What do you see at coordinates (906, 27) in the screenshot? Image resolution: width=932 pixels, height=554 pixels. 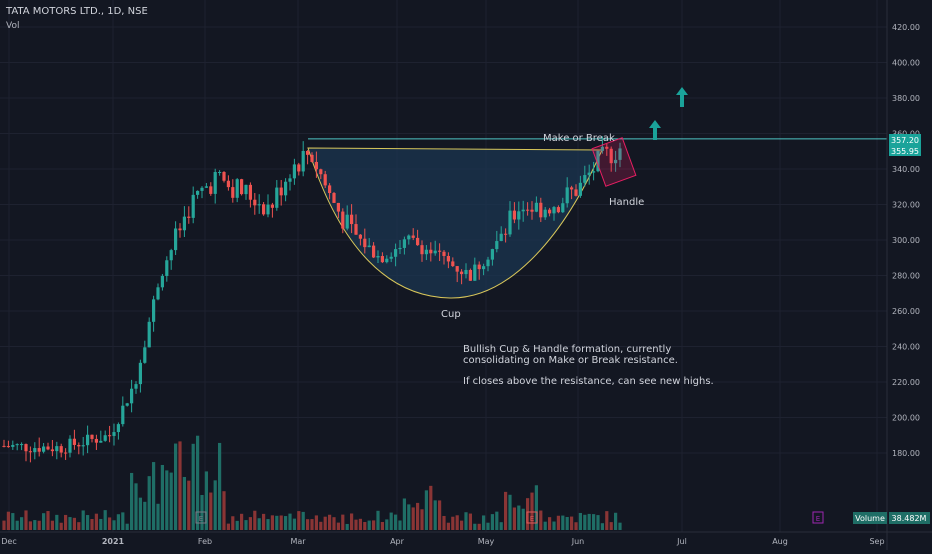 I see `price-tick-0: 420.00` at bounding box center [906, 27].